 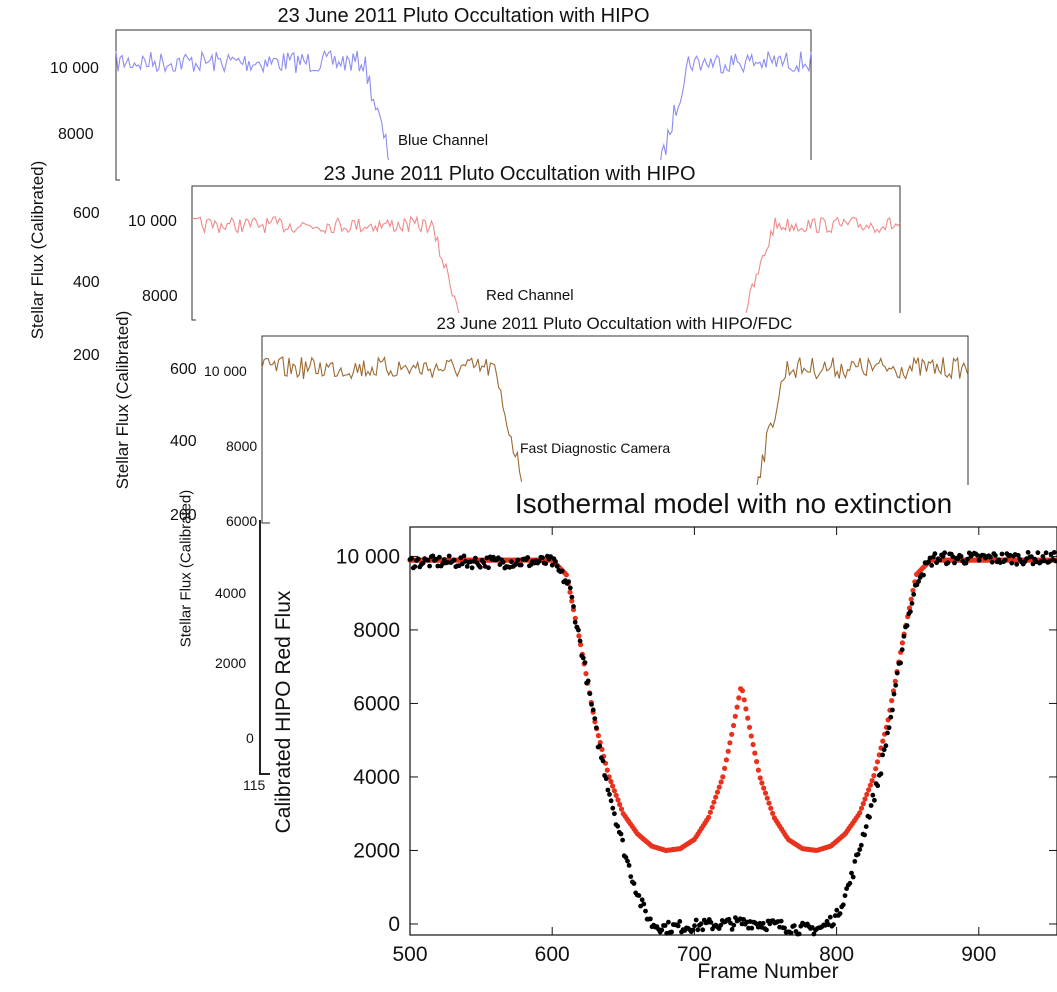 I want to click on y-tick-label: 600, so click(x=183, y=369).